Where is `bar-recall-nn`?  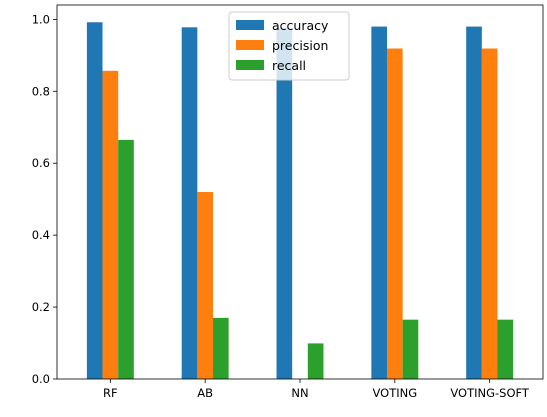 bar-recall-nn is located at coordinates (315, 361).